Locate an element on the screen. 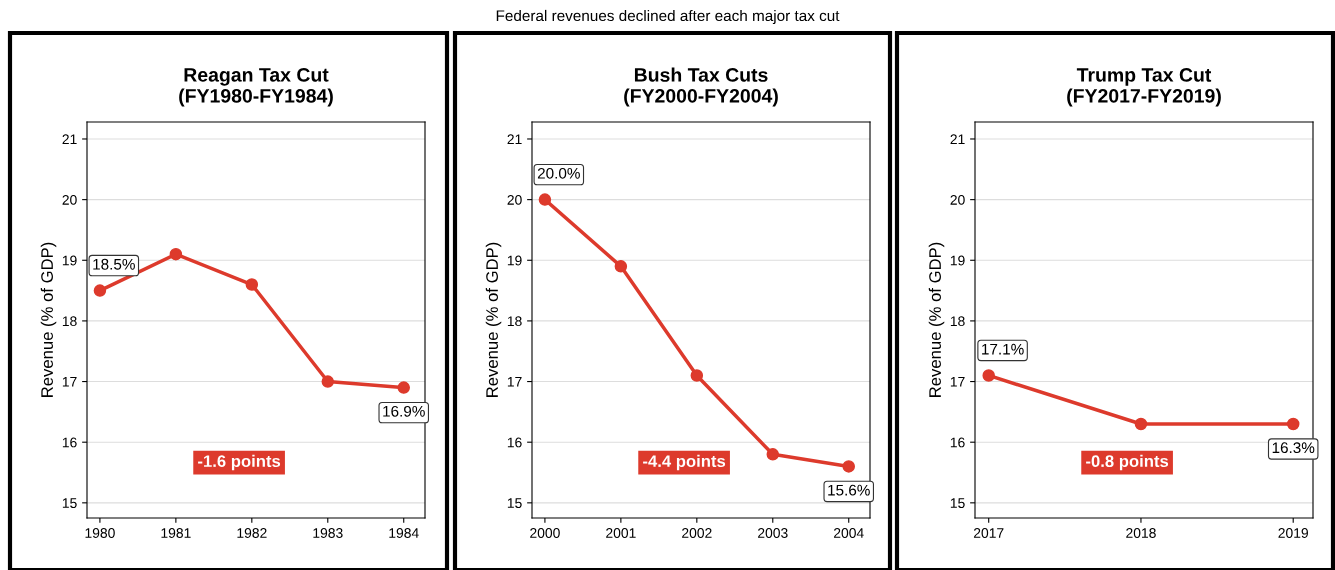 The image size is (1335, 570). x-tick-label: 1982 is located at coordinates (252, 533).